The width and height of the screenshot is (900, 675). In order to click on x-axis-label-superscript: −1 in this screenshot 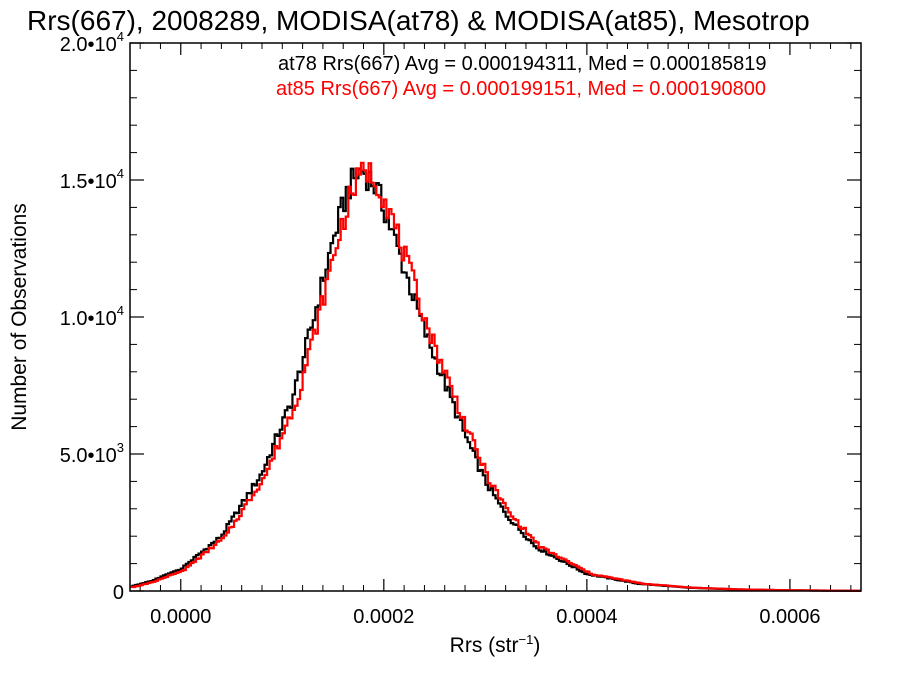, I will do `click(526, 639)`.